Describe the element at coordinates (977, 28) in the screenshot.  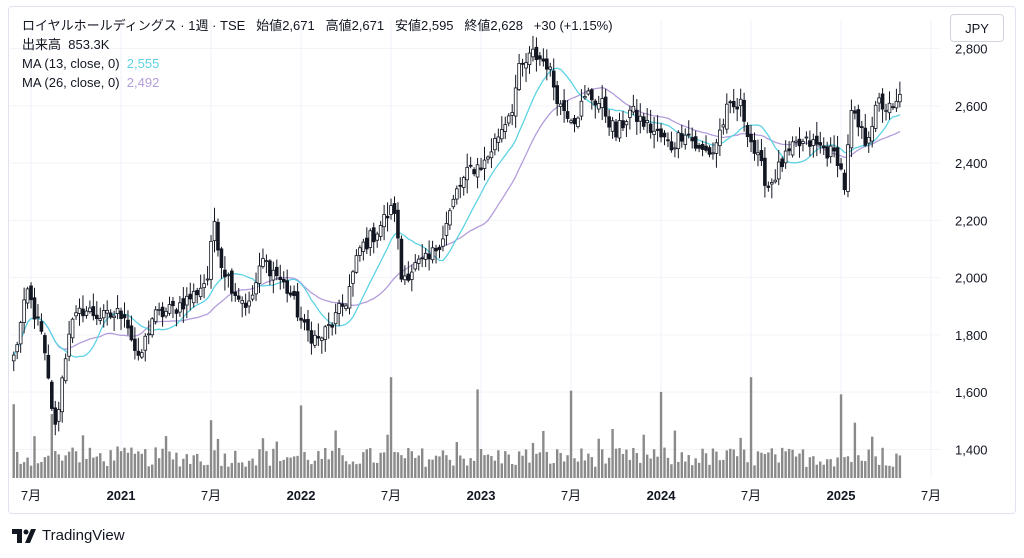
I see `currency-button: JPY` at that location.